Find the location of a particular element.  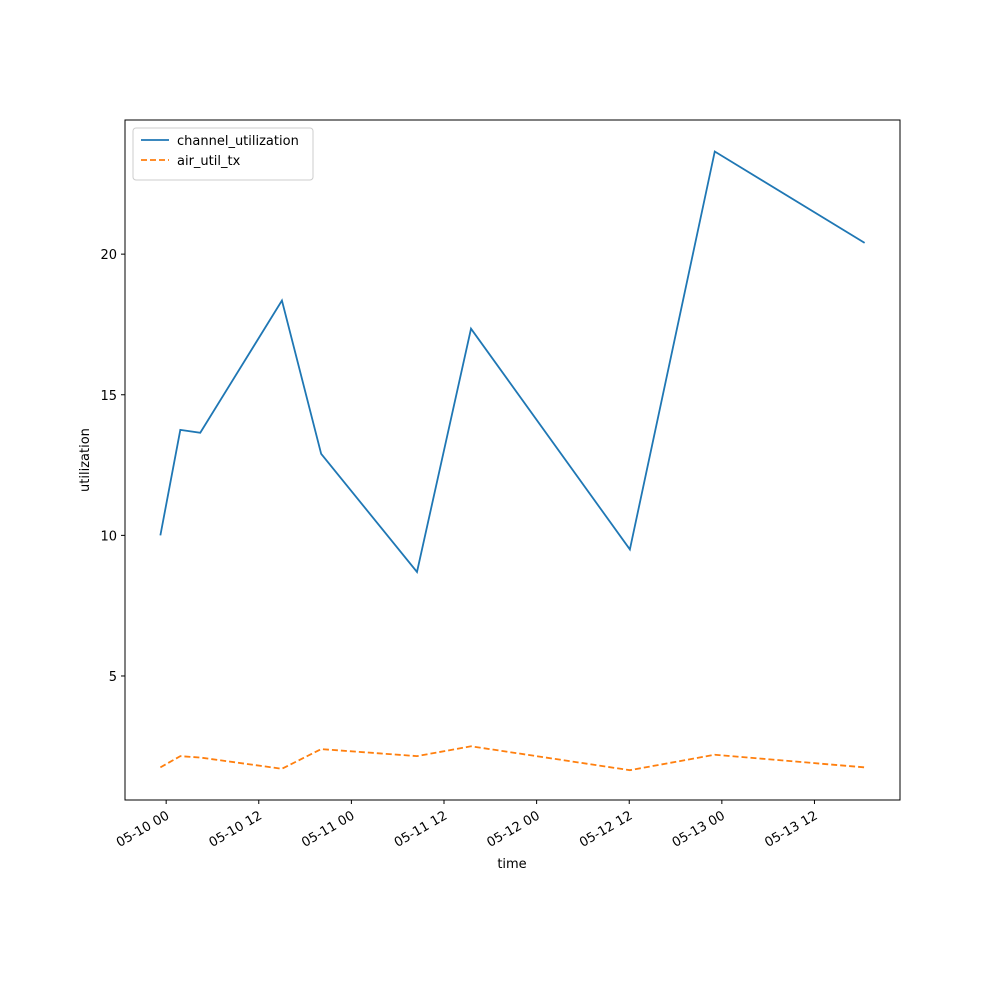

legend-label: channel_utilization is located at coordinates (238, 141).